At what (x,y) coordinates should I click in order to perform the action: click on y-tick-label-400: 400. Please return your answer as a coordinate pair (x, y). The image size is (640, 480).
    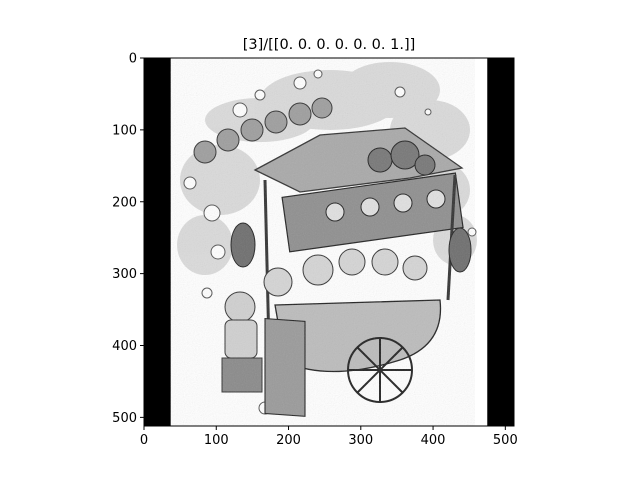
    Looking at the image, I should click on (124, 346).